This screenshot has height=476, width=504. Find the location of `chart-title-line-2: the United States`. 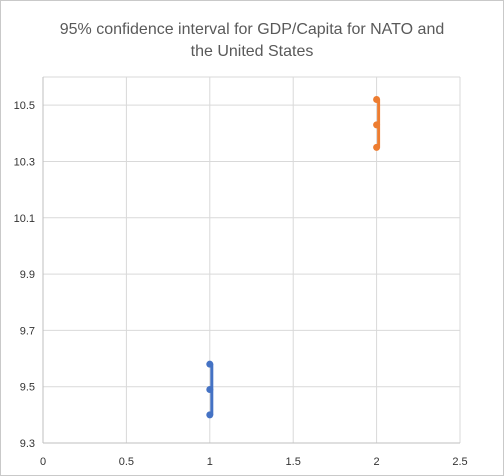

chart-title-line-2: the United States is located at coordinates (252, 51).